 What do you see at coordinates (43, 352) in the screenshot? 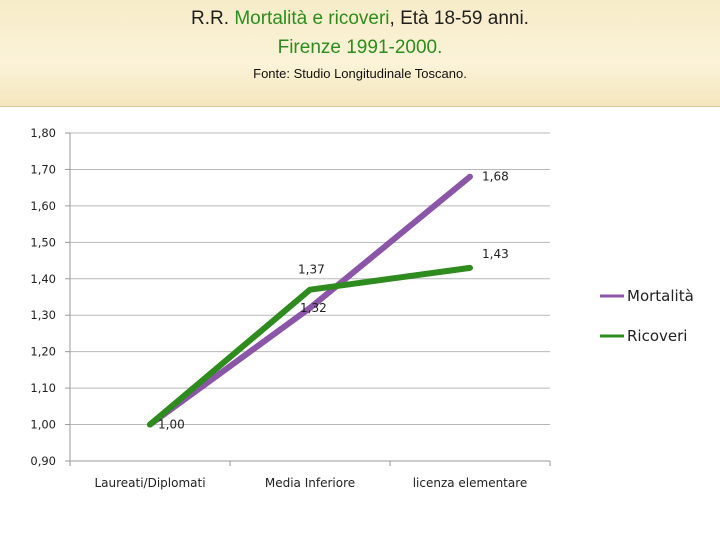
I see `y-tick-label: 1,20` at bounding box center [43, 352].